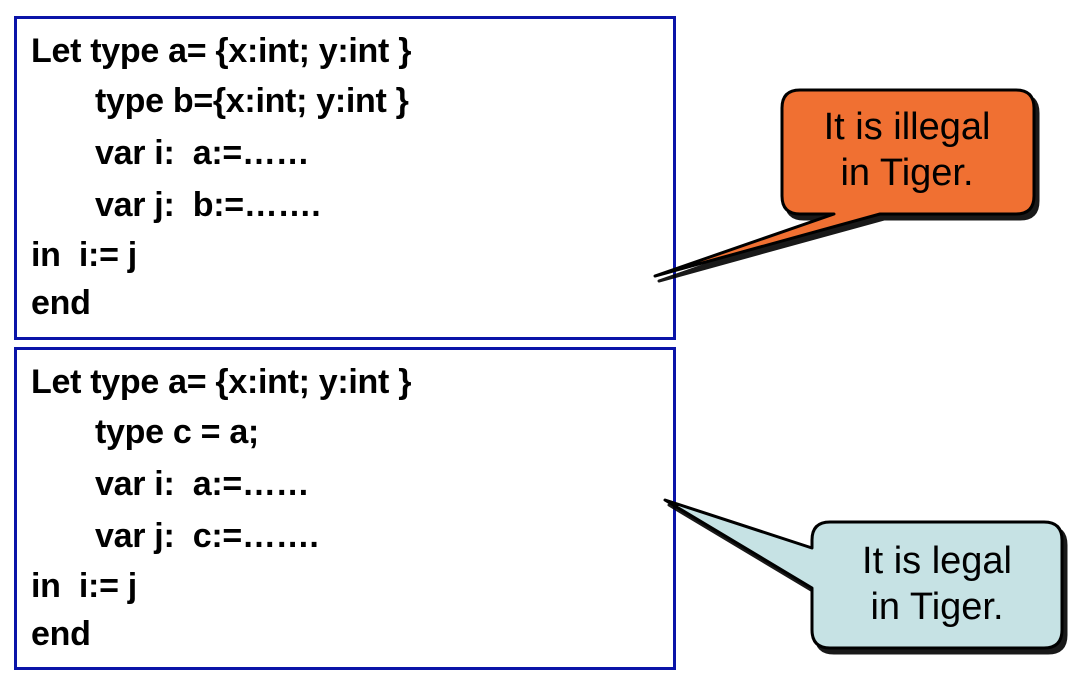 This screenshot has height=684, width=1076. Describe the element at coordinates (907, 150) in the screenshot. I see `callout-illegal-text: It is illegal in Tiger.` at that location.